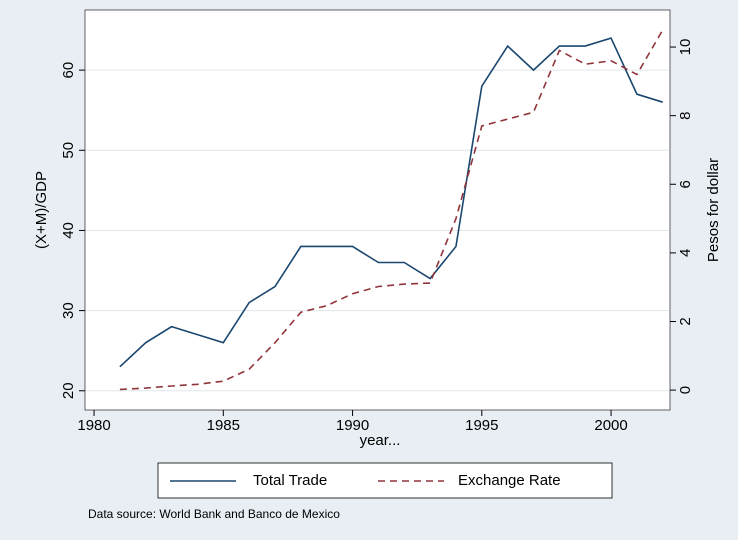 Image resolution: width=738 pixels, height=540 pixels. Describe the element at coordinates (68, 230) in the screenshot. I see `y-tick-label: 40` at that location.